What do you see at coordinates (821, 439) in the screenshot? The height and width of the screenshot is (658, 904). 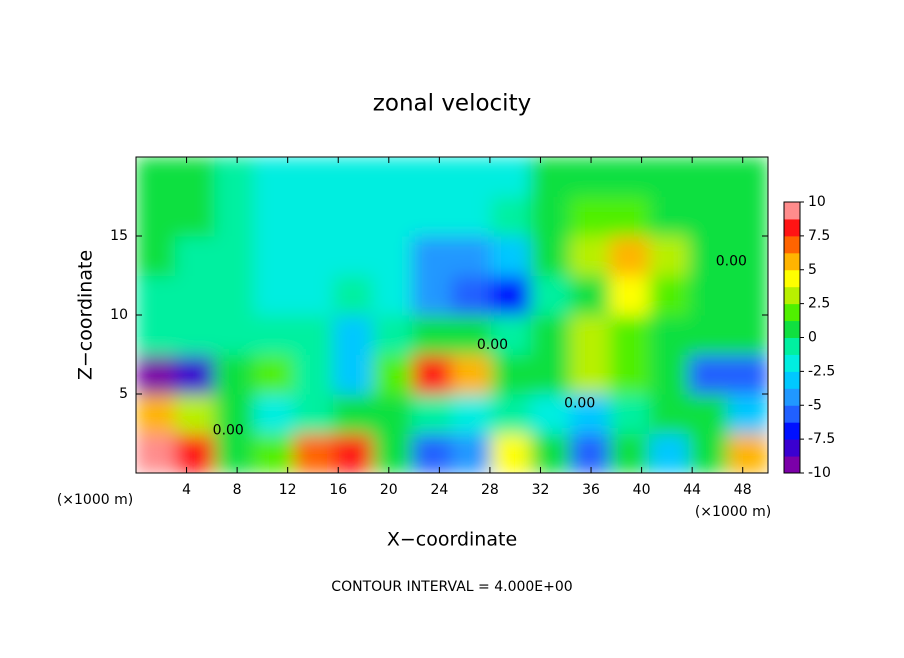 I see `colorbar-tick-label: -7.5` at bounding box center [821, 439].